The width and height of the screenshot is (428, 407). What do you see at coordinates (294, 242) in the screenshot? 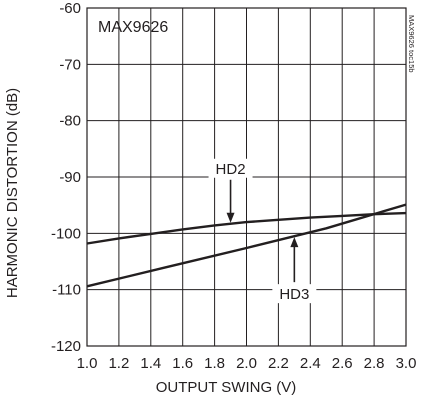
I see `annotation-arrowhead-hd3` at bounding box center [294, 242].